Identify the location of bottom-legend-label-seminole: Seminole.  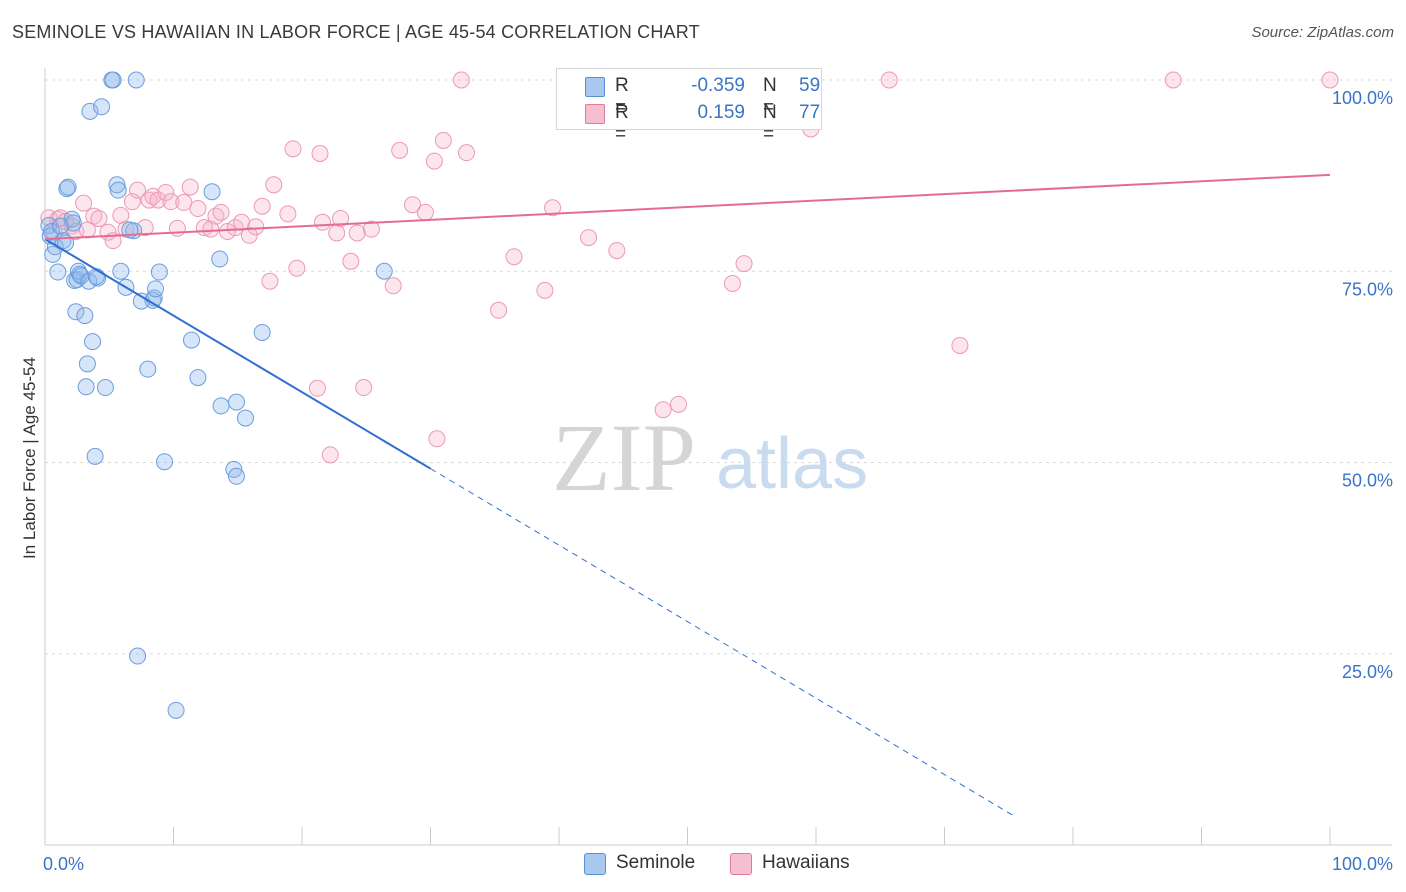
(656, 862).